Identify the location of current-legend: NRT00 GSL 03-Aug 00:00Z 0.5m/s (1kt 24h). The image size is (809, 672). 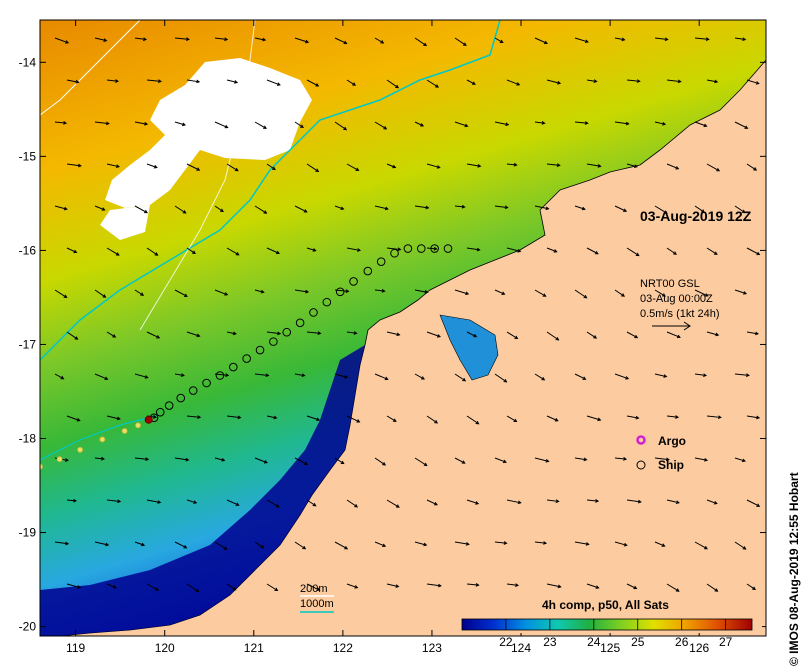
(679, 304).